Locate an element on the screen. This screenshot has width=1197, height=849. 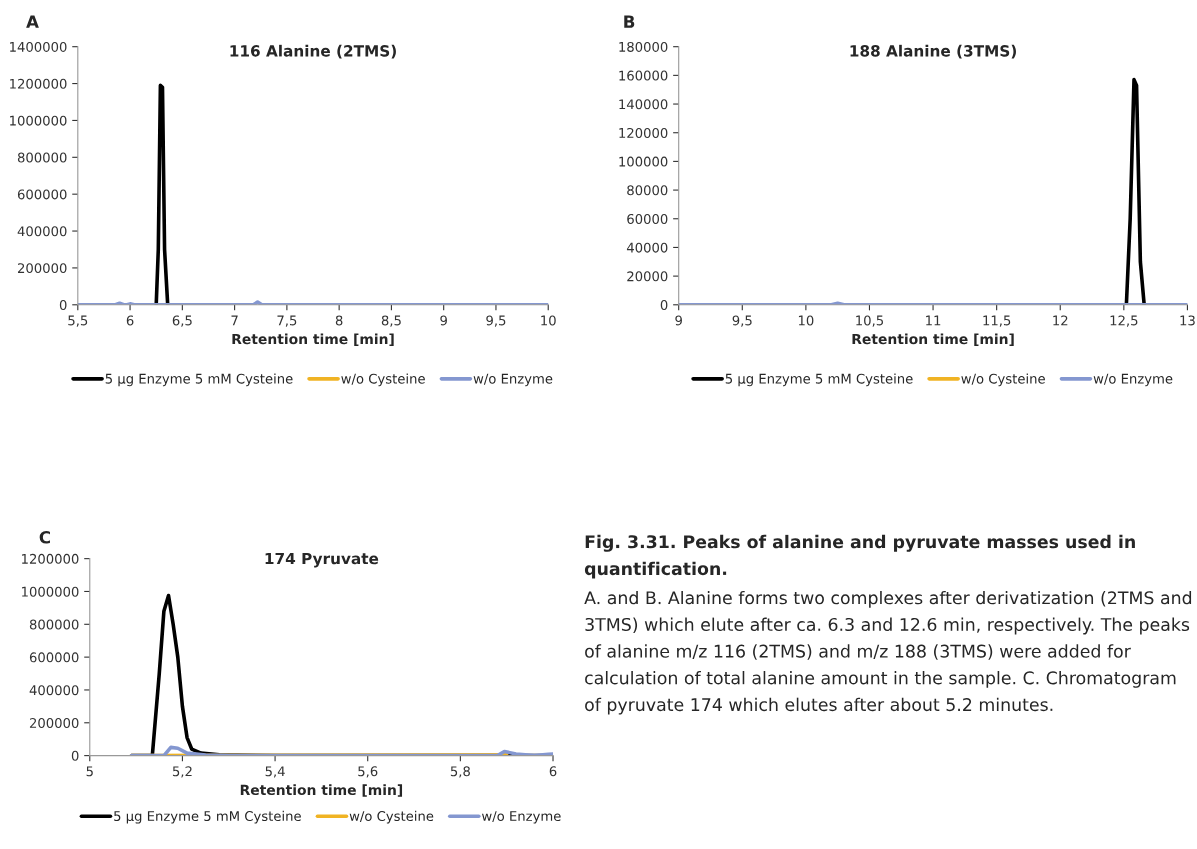
x-tick-label: 5,6 is located at coordinates (368, 772).